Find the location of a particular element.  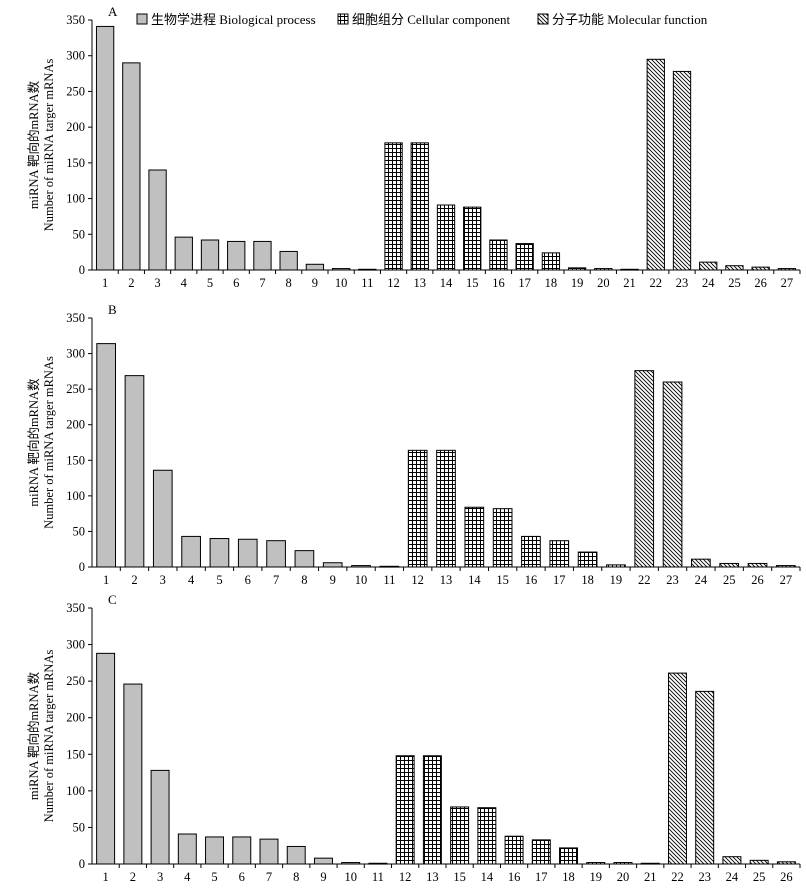

panel-label: B is located at coordinates (112, 309).